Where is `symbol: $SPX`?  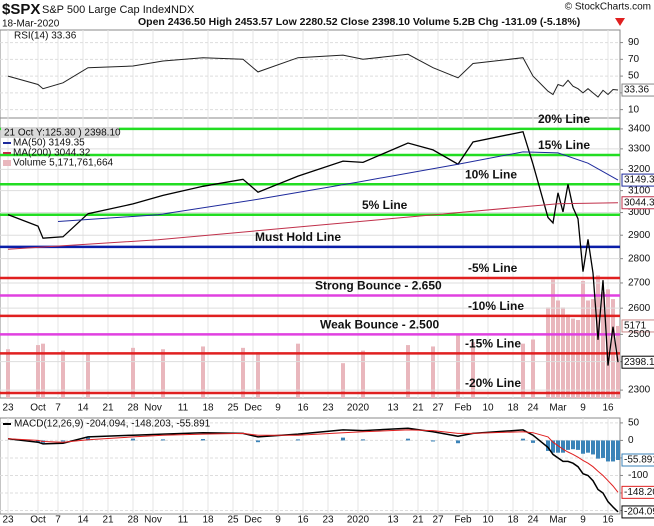 symbol: $SPX is located at coordinates (21, 9).